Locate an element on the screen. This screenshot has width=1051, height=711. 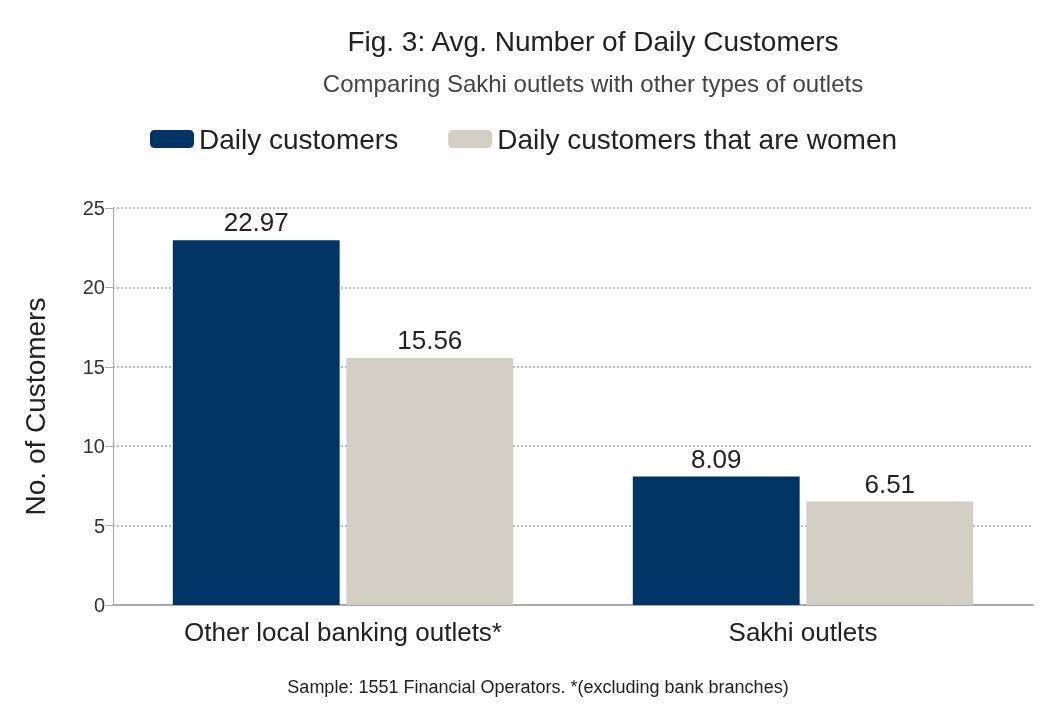
data-label: 15.56 is located at coordinates (430, 339).